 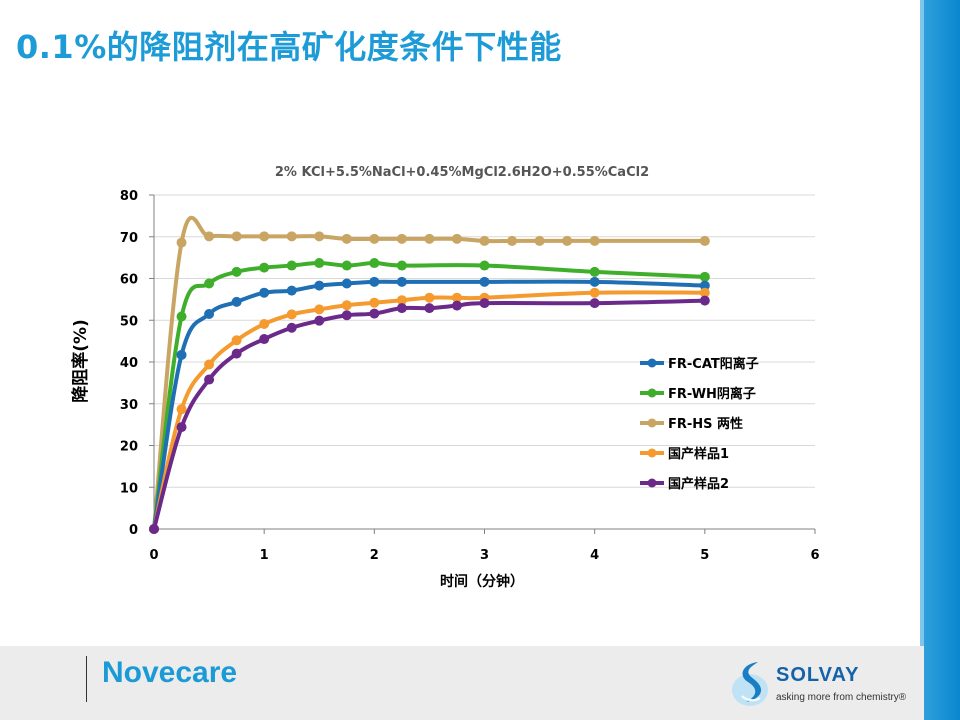 What do you see at coordinates (841, 697) in the screenshot?
I see `logo-tagline: asking more from chemistry®` at bounding box center [841, 697].